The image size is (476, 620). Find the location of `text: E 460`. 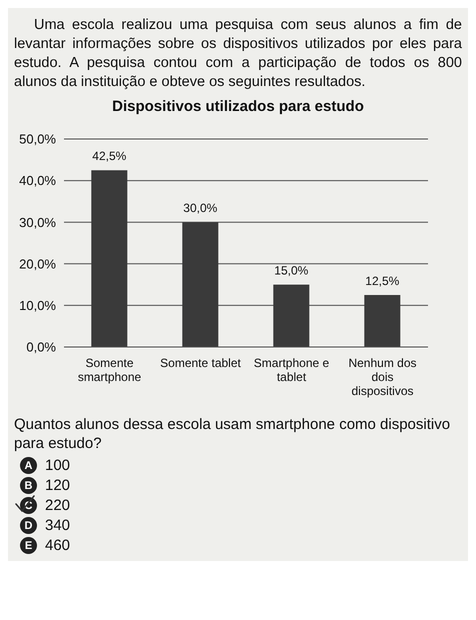

text: E 460 is located at coordinates (47, 545).